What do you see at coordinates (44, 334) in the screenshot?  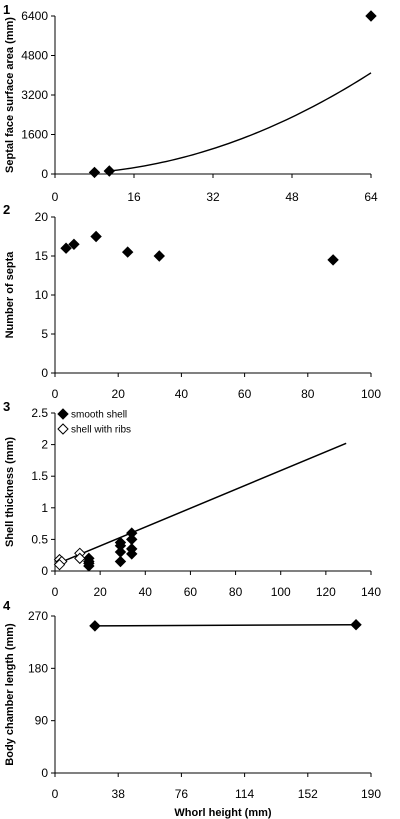 I see `y-tick-label: 5` at bounding box center [44, 334].